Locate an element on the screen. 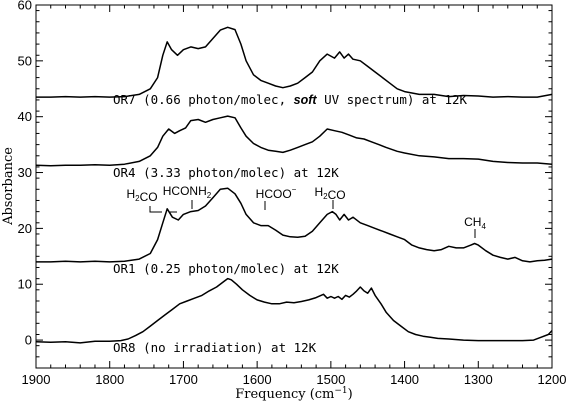 The image size is (567, 402). annotation-h2co-right: H2CO is located at coordinates (329, 193).